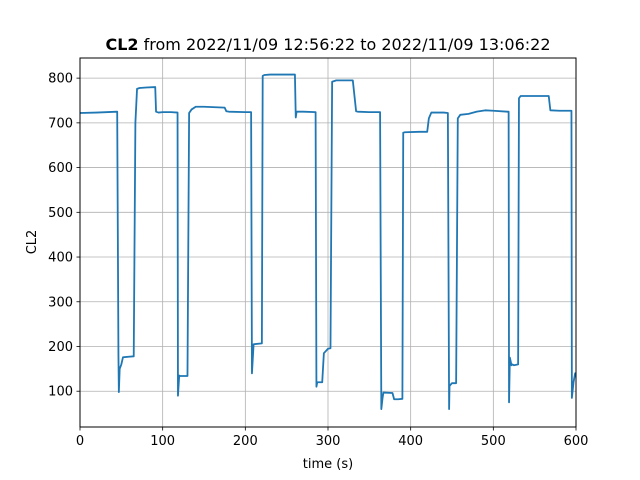 This screenshot has height=480, width=640. What do you see at coordinates (162, 441) in the screenshot?
I see `x-tick-label: 100` at bounding box center [162, 441].